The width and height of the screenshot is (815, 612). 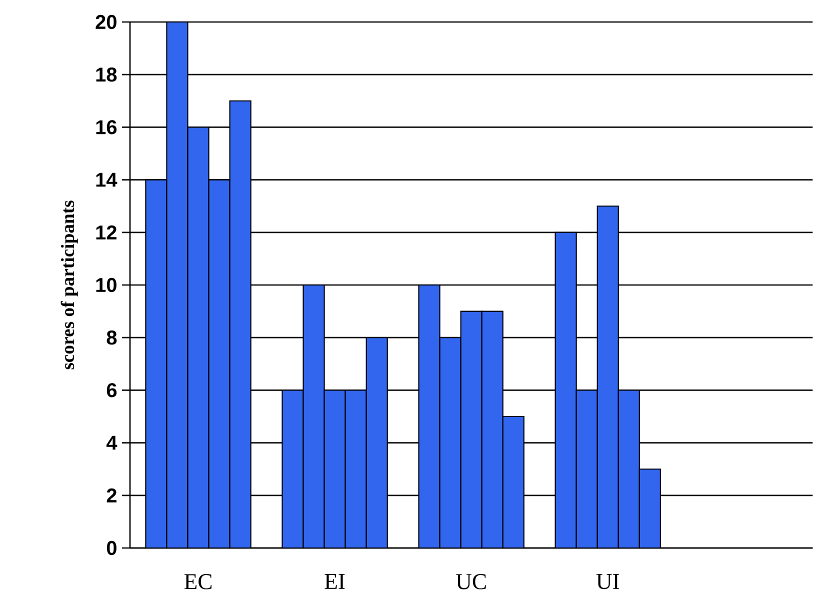 What do you see at coordinates (111, 548) in the screenshot?
I see `y-tick-label: 0` at bounding box center [111, 548].